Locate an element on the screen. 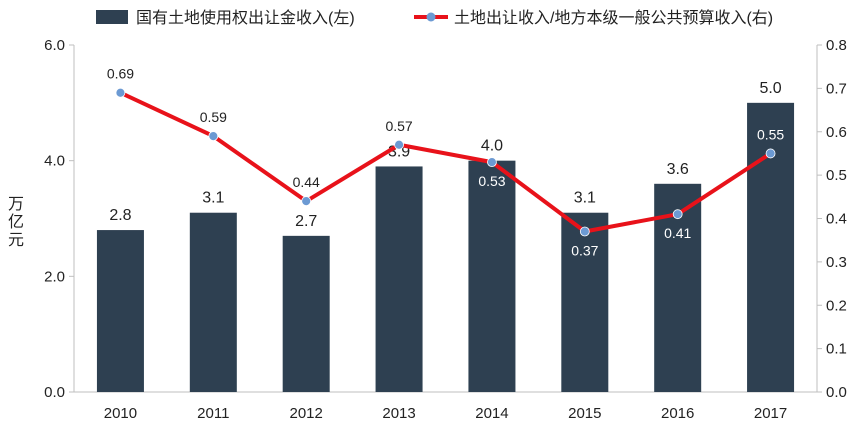 Image resolution: width=863 pixels, height=432 pixels. legend-bar-label: 国有土地使用权出让金收入(左) is located at coordinates (245, 18).